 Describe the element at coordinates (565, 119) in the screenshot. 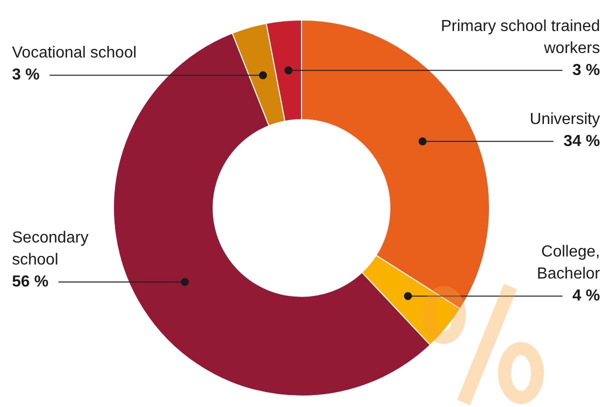

I see `slice-label: University` at that location.